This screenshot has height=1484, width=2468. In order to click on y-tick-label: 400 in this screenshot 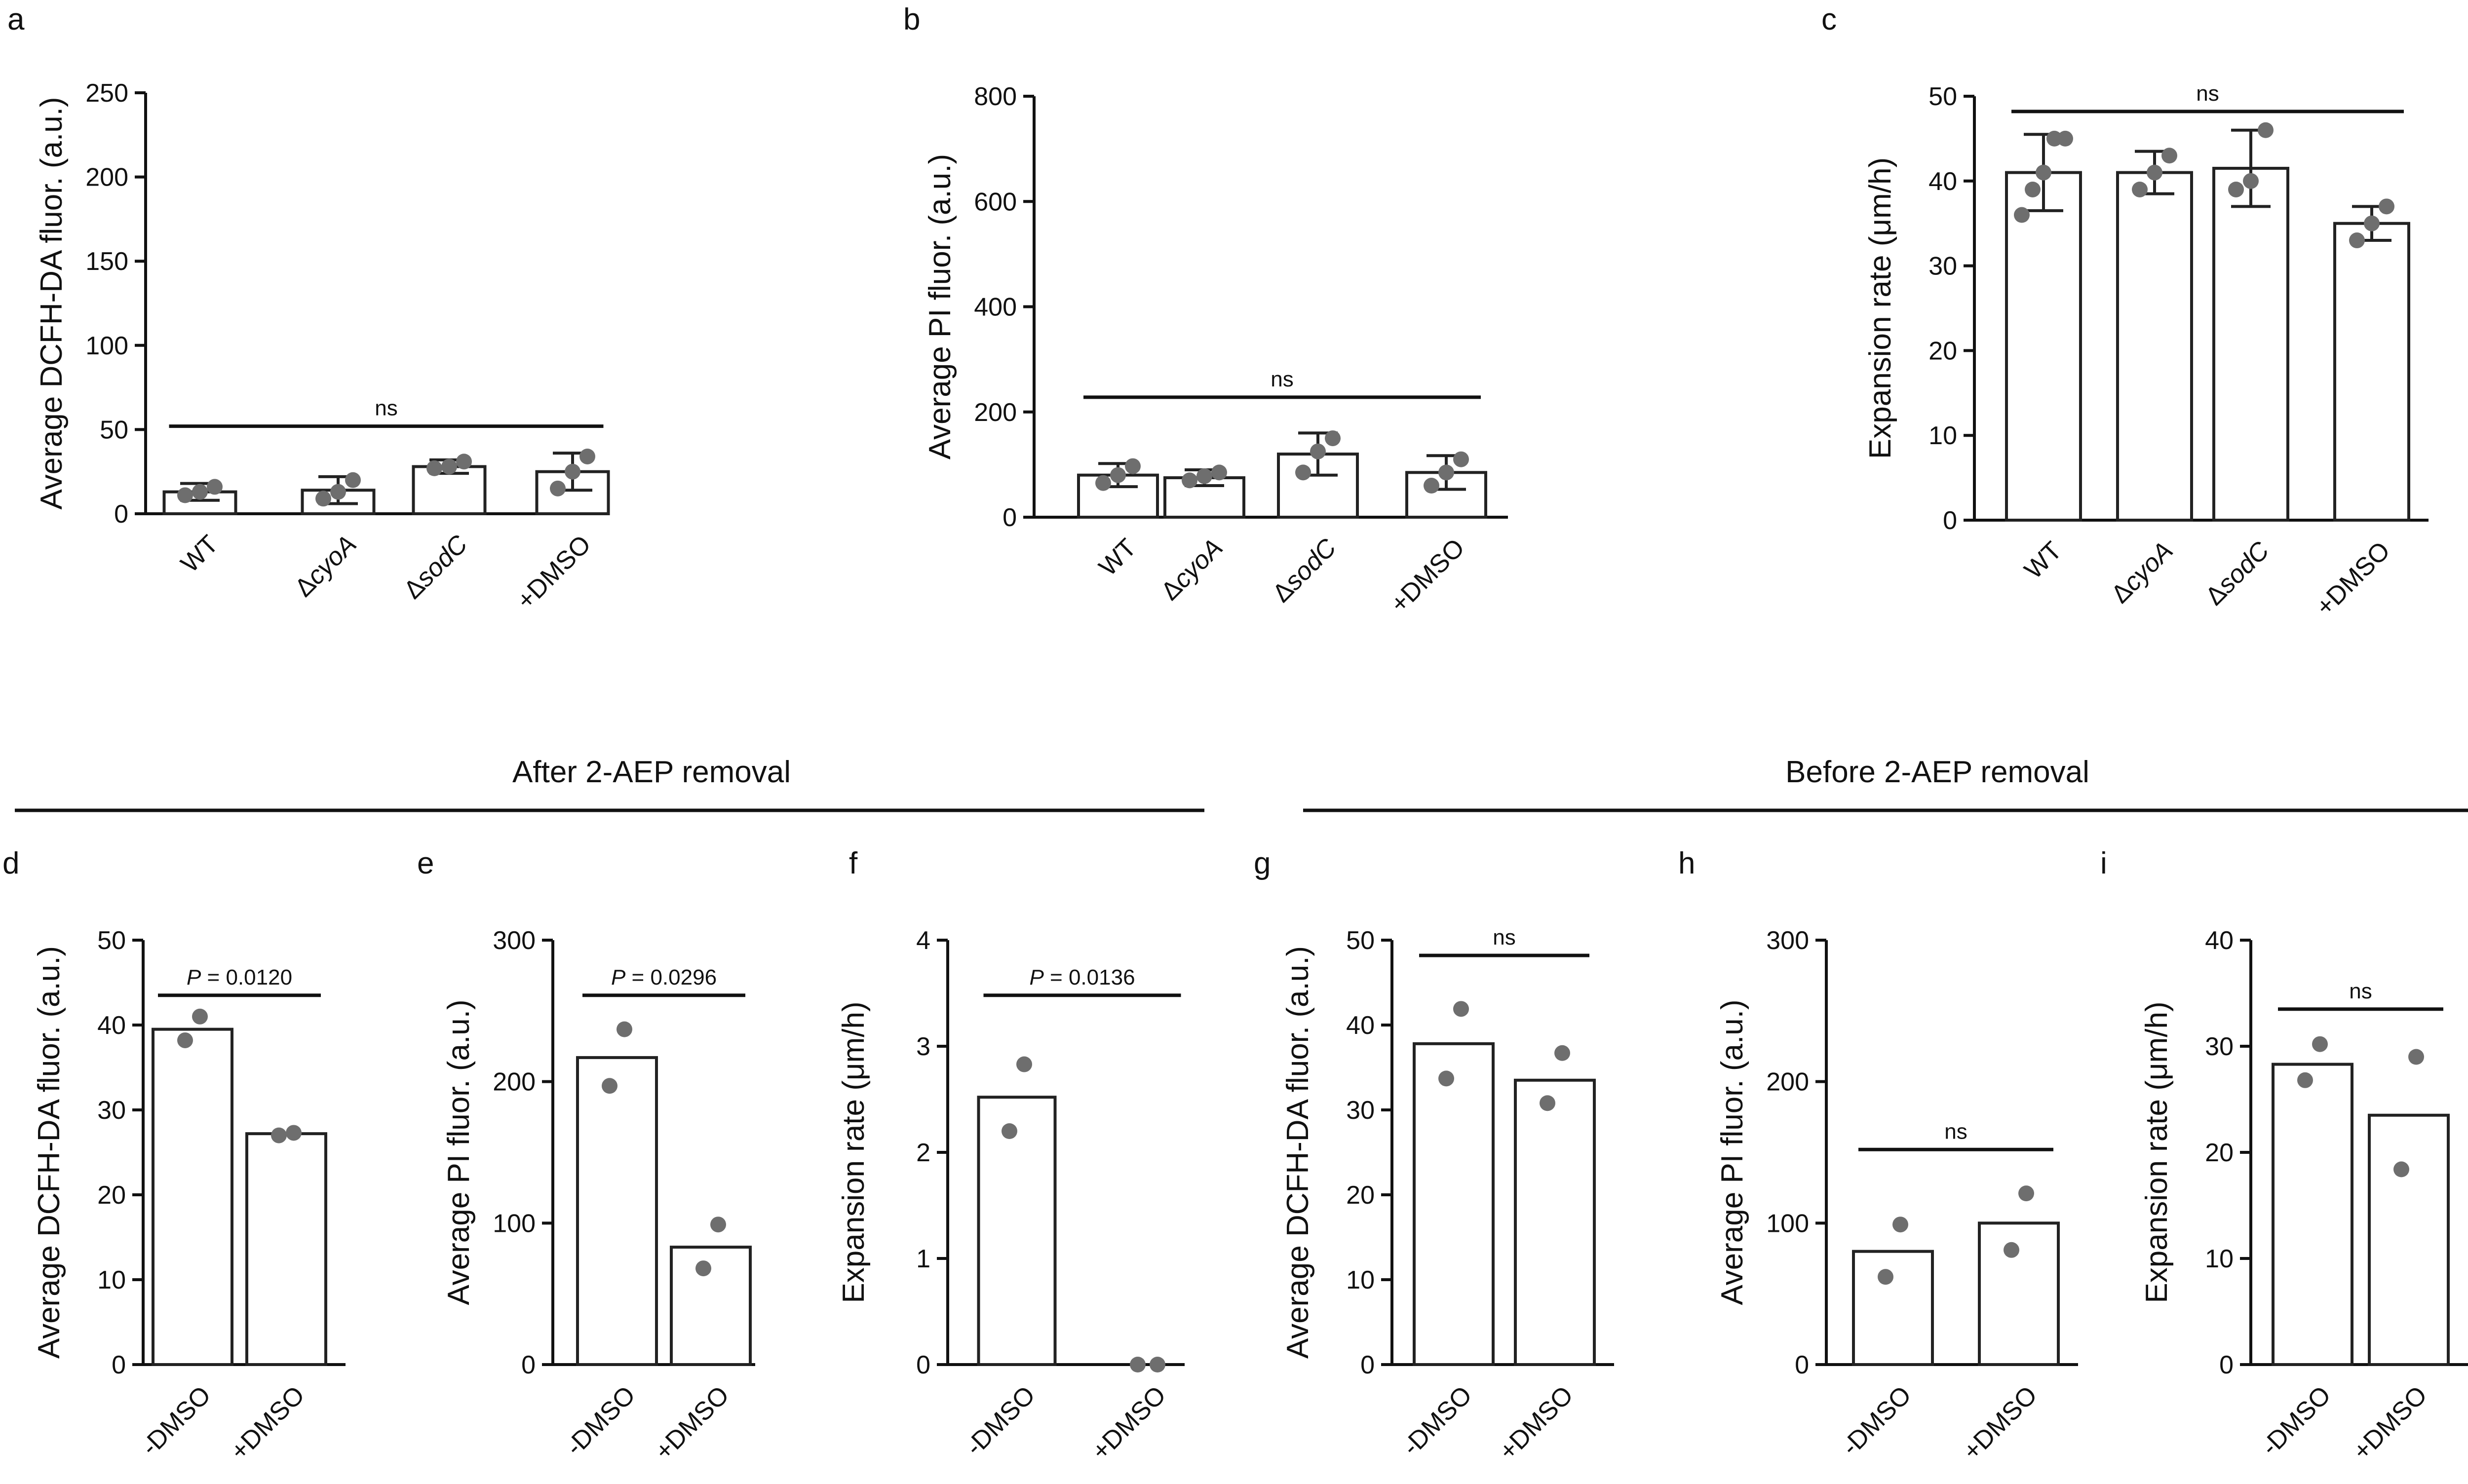, I will do `click(995, 308)`.